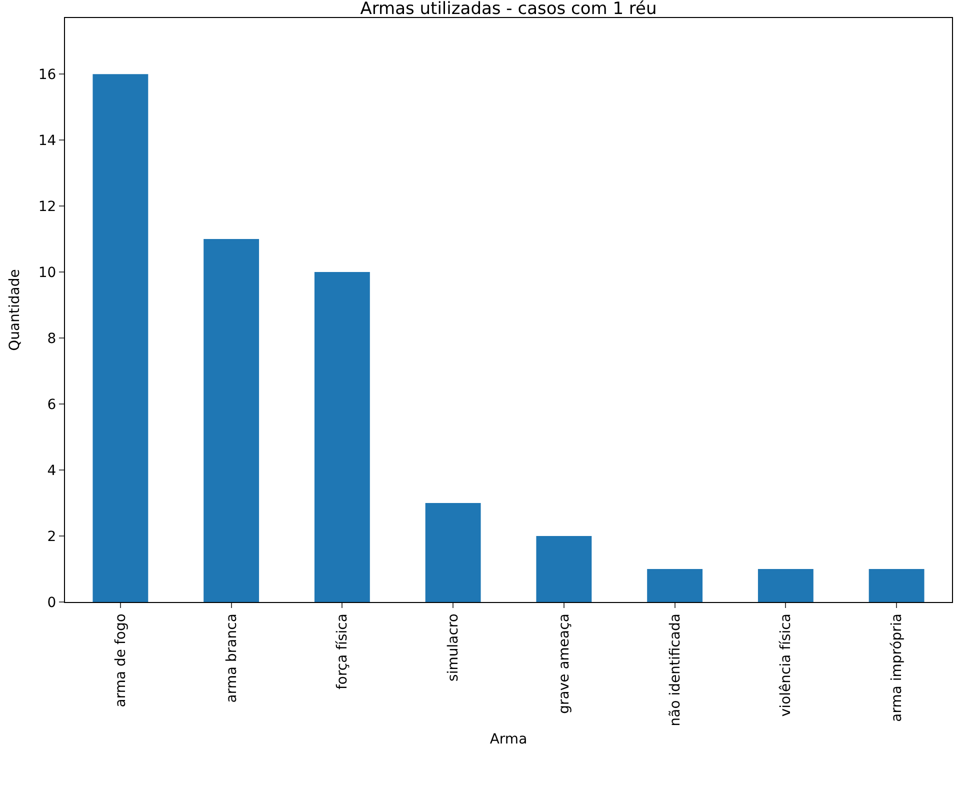 This screenshot has height=802, width=955. Describe the element at coordinates (47, 206) in the screenshot. I see `y-tick-label: 12` at that location.